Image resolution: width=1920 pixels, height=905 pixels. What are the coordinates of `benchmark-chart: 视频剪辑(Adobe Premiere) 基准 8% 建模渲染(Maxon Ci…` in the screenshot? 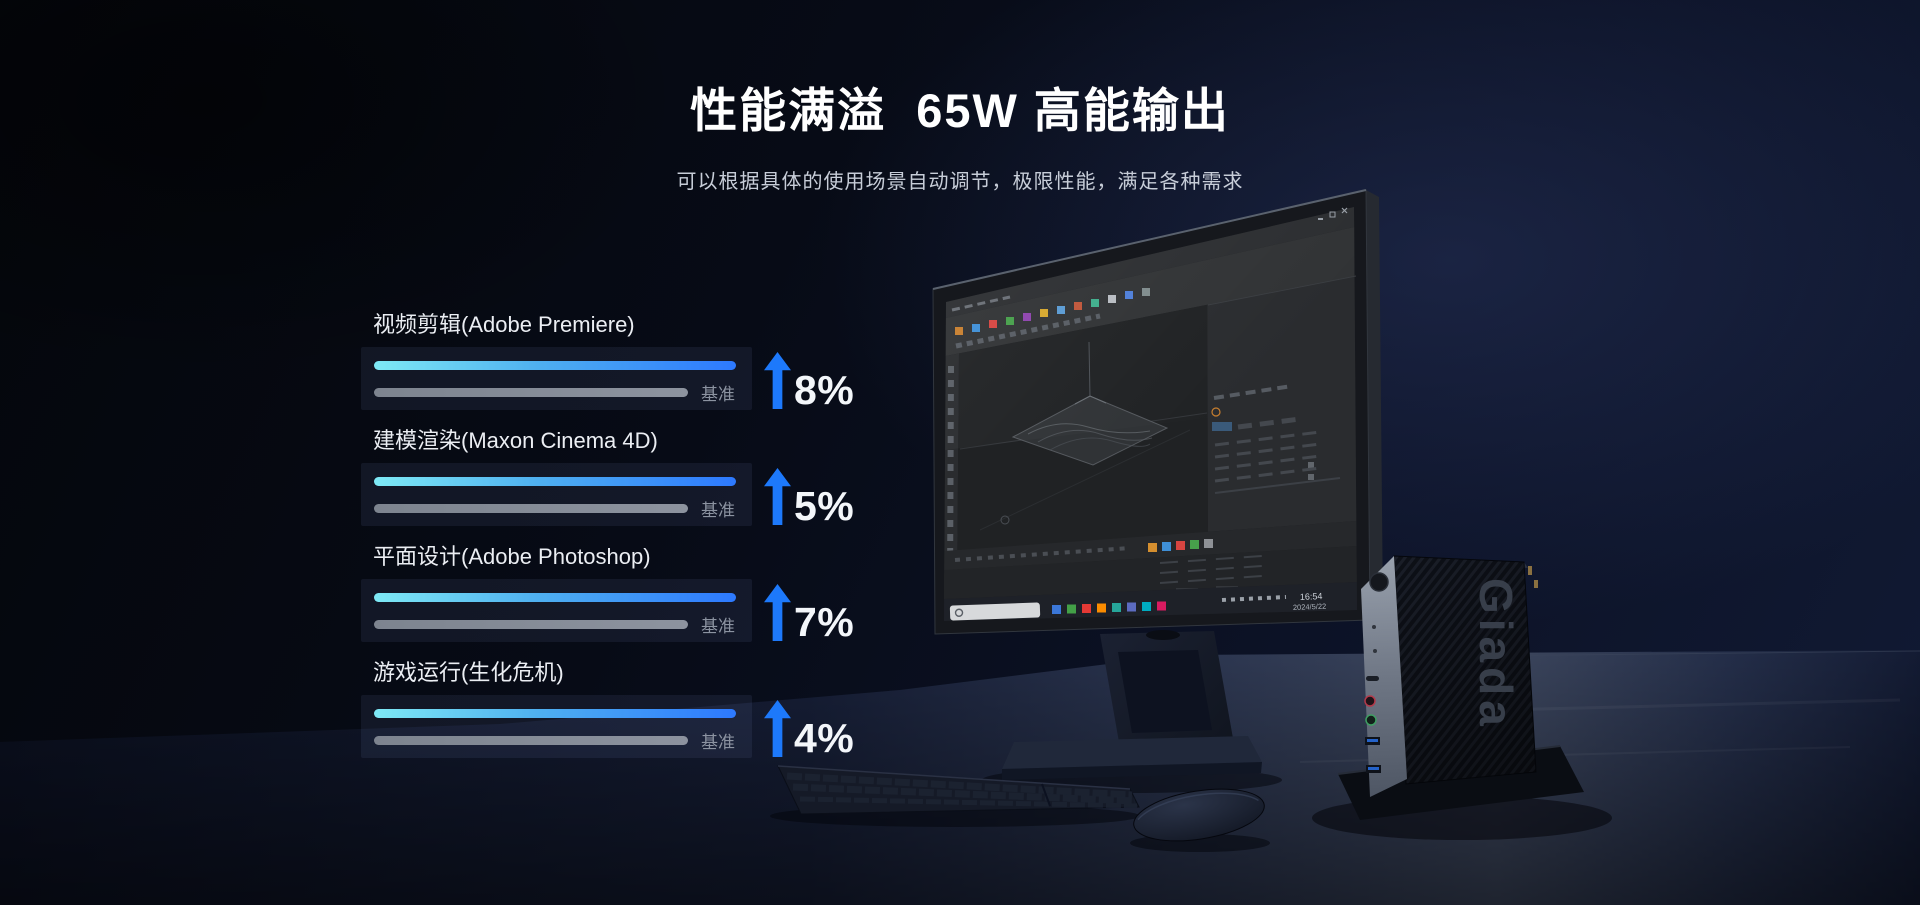 It's located at (641, 544).